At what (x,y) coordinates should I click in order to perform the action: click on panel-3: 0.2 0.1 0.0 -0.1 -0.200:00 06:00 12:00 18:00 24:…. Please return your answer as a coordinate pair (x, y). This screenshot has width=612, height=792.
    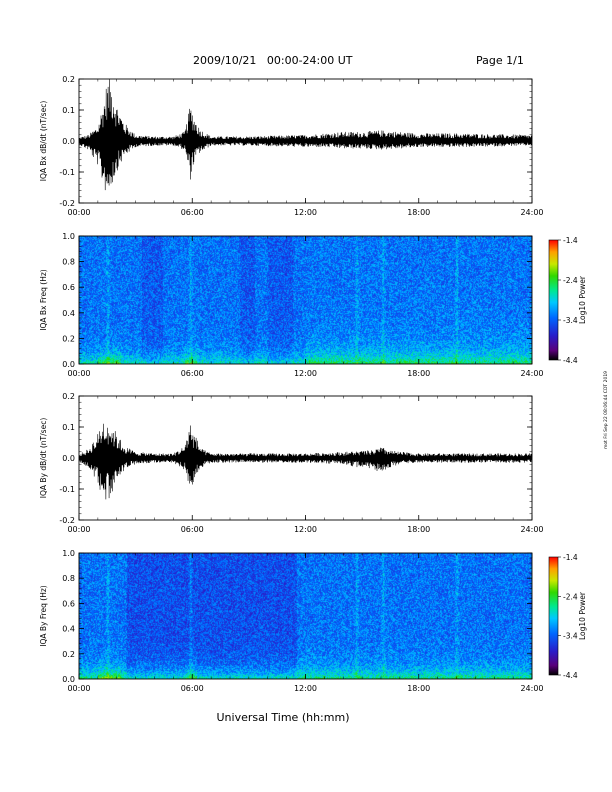
    Looking at the image, I should click on (291, 463).